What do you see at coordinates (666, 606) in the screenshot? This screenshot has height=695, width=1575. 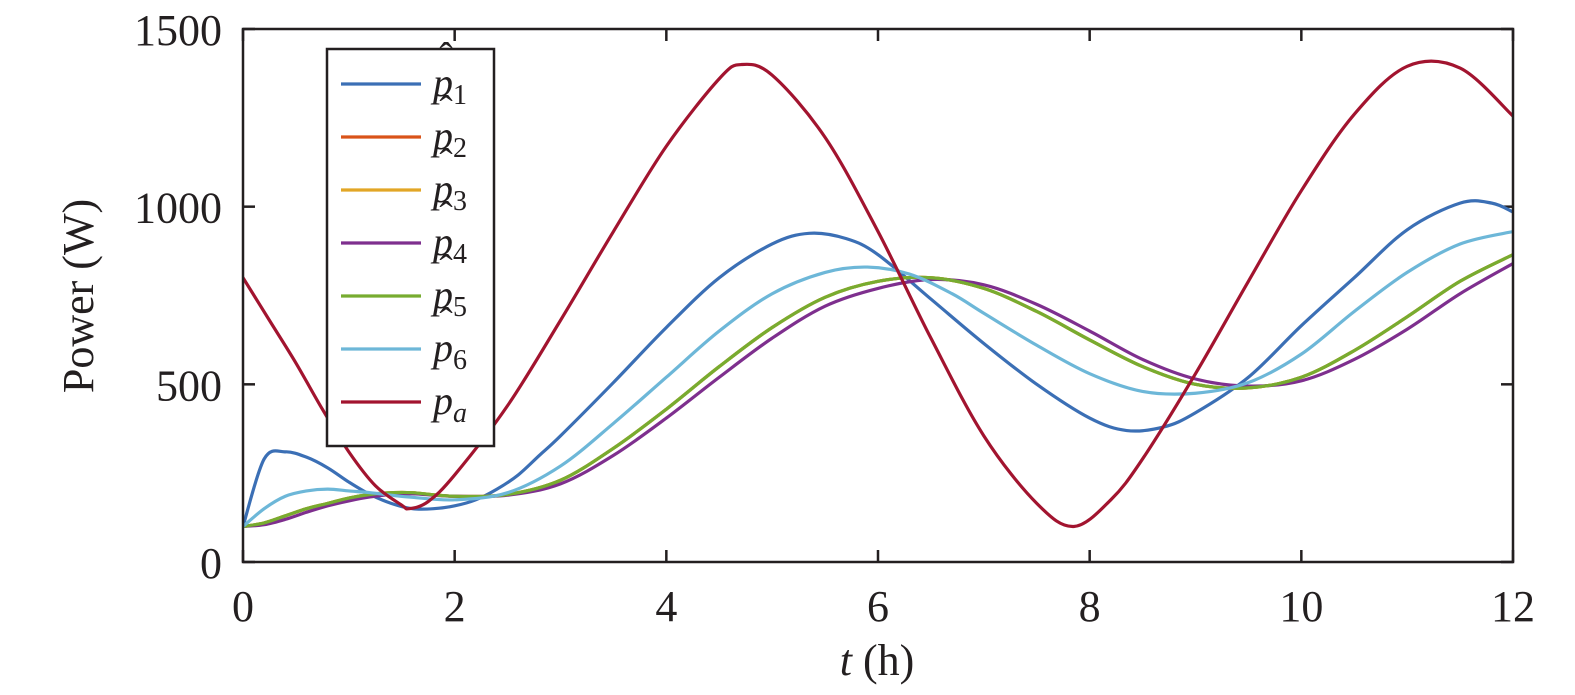 I see `x-tick-label: 4` at bounding box center [666, 606].